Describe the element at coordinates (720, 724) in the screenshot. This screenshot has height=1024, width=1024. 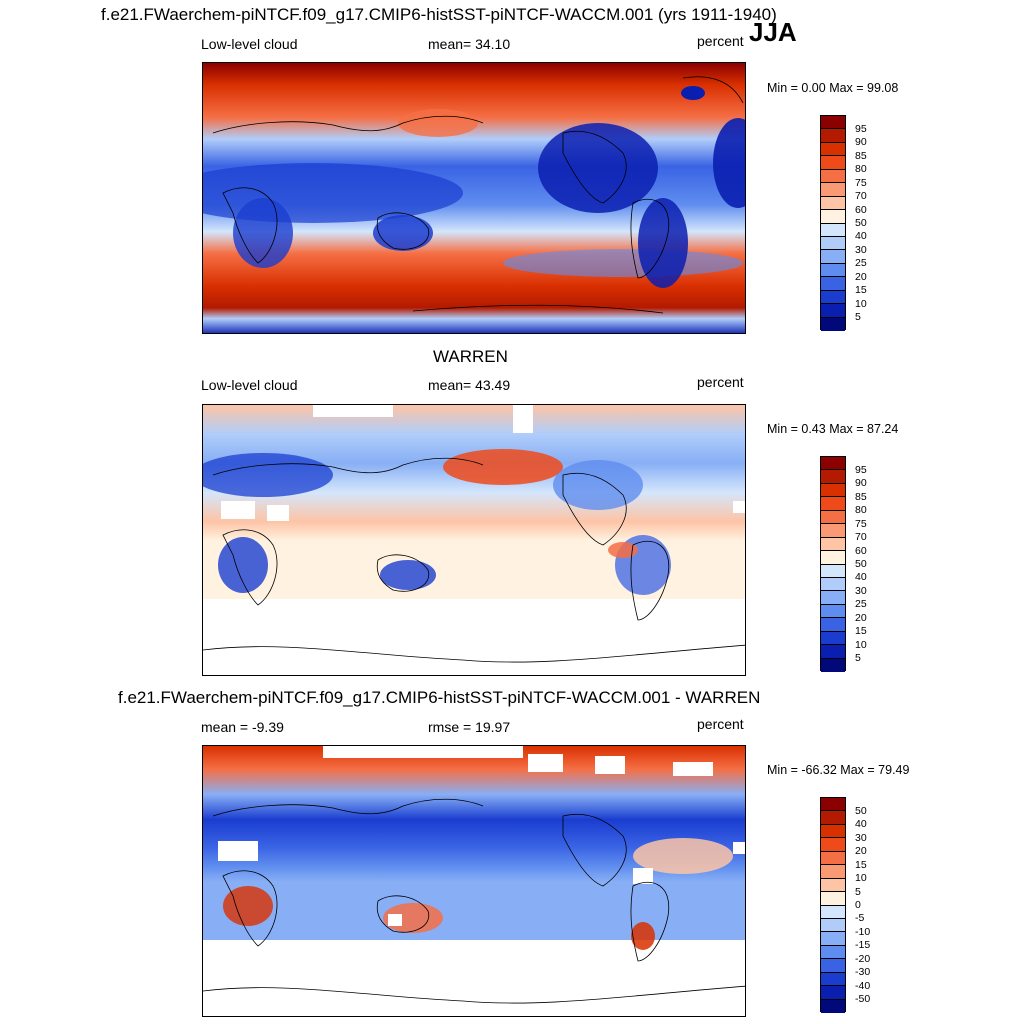
I see `panel3-units: percent` at that location.